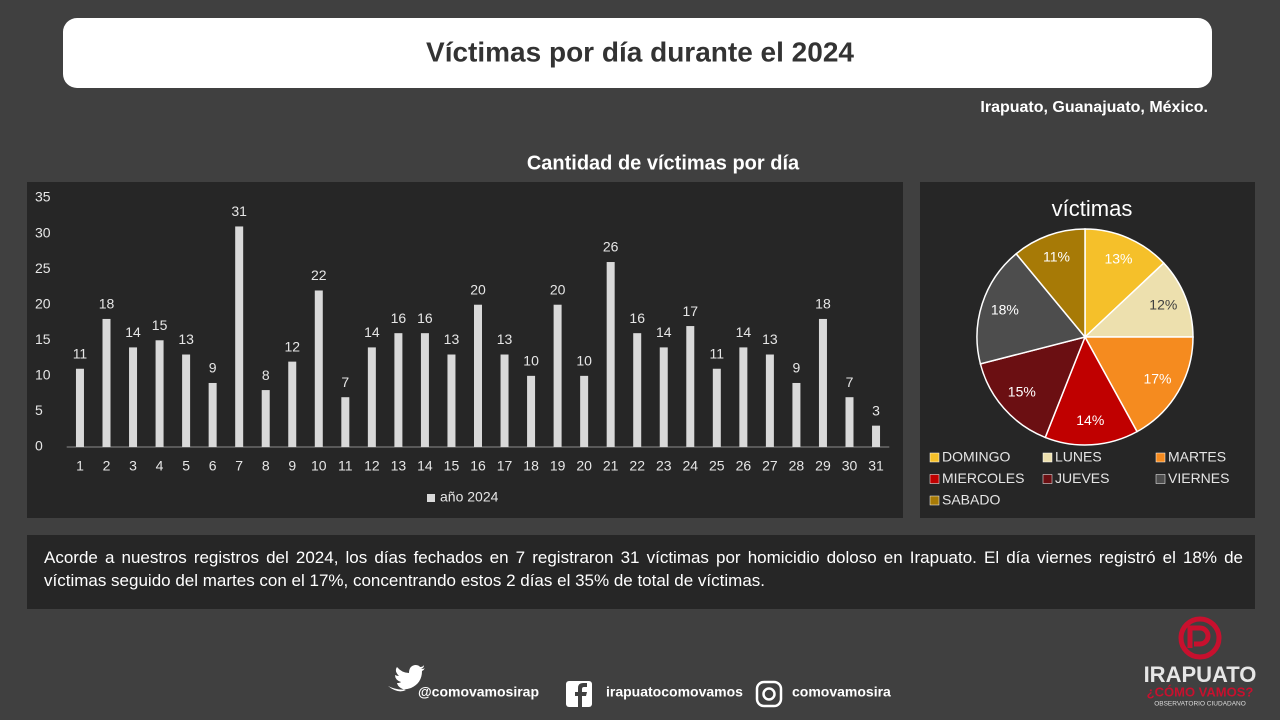 Image resolution: width=1280 pixels, height=720 pixels. What do you see at coordinates (717, 466) in the screenshot?
I see `x-tick-label: 25` at bounding box center [717, 466].